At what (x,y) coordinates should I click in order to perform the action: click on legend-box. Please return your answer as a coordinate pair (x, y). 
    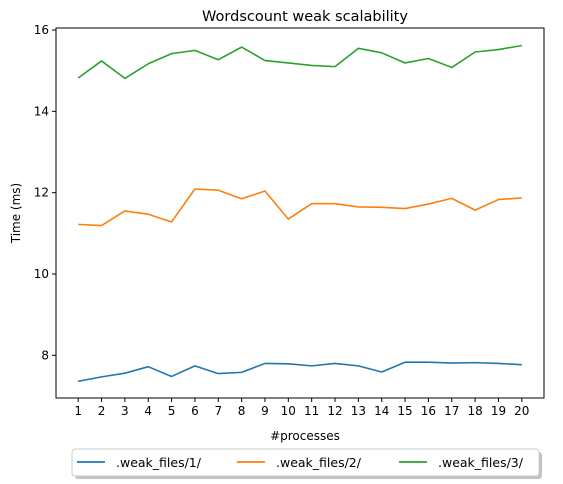
    Looking at the image, I should click on (305, 462).